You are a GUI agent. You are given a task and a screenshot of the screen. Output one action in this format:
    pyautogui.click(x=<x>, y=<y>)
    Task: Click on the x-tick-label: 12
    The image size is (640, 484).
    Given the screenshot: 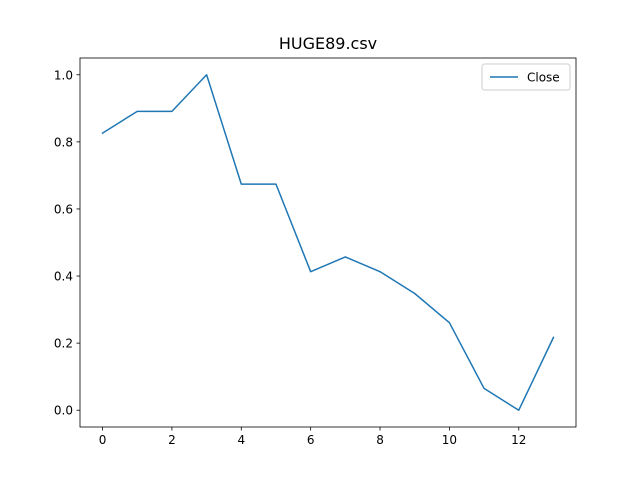 What is the action you would take?
    pyautogui.click(x=518, y=440)
    